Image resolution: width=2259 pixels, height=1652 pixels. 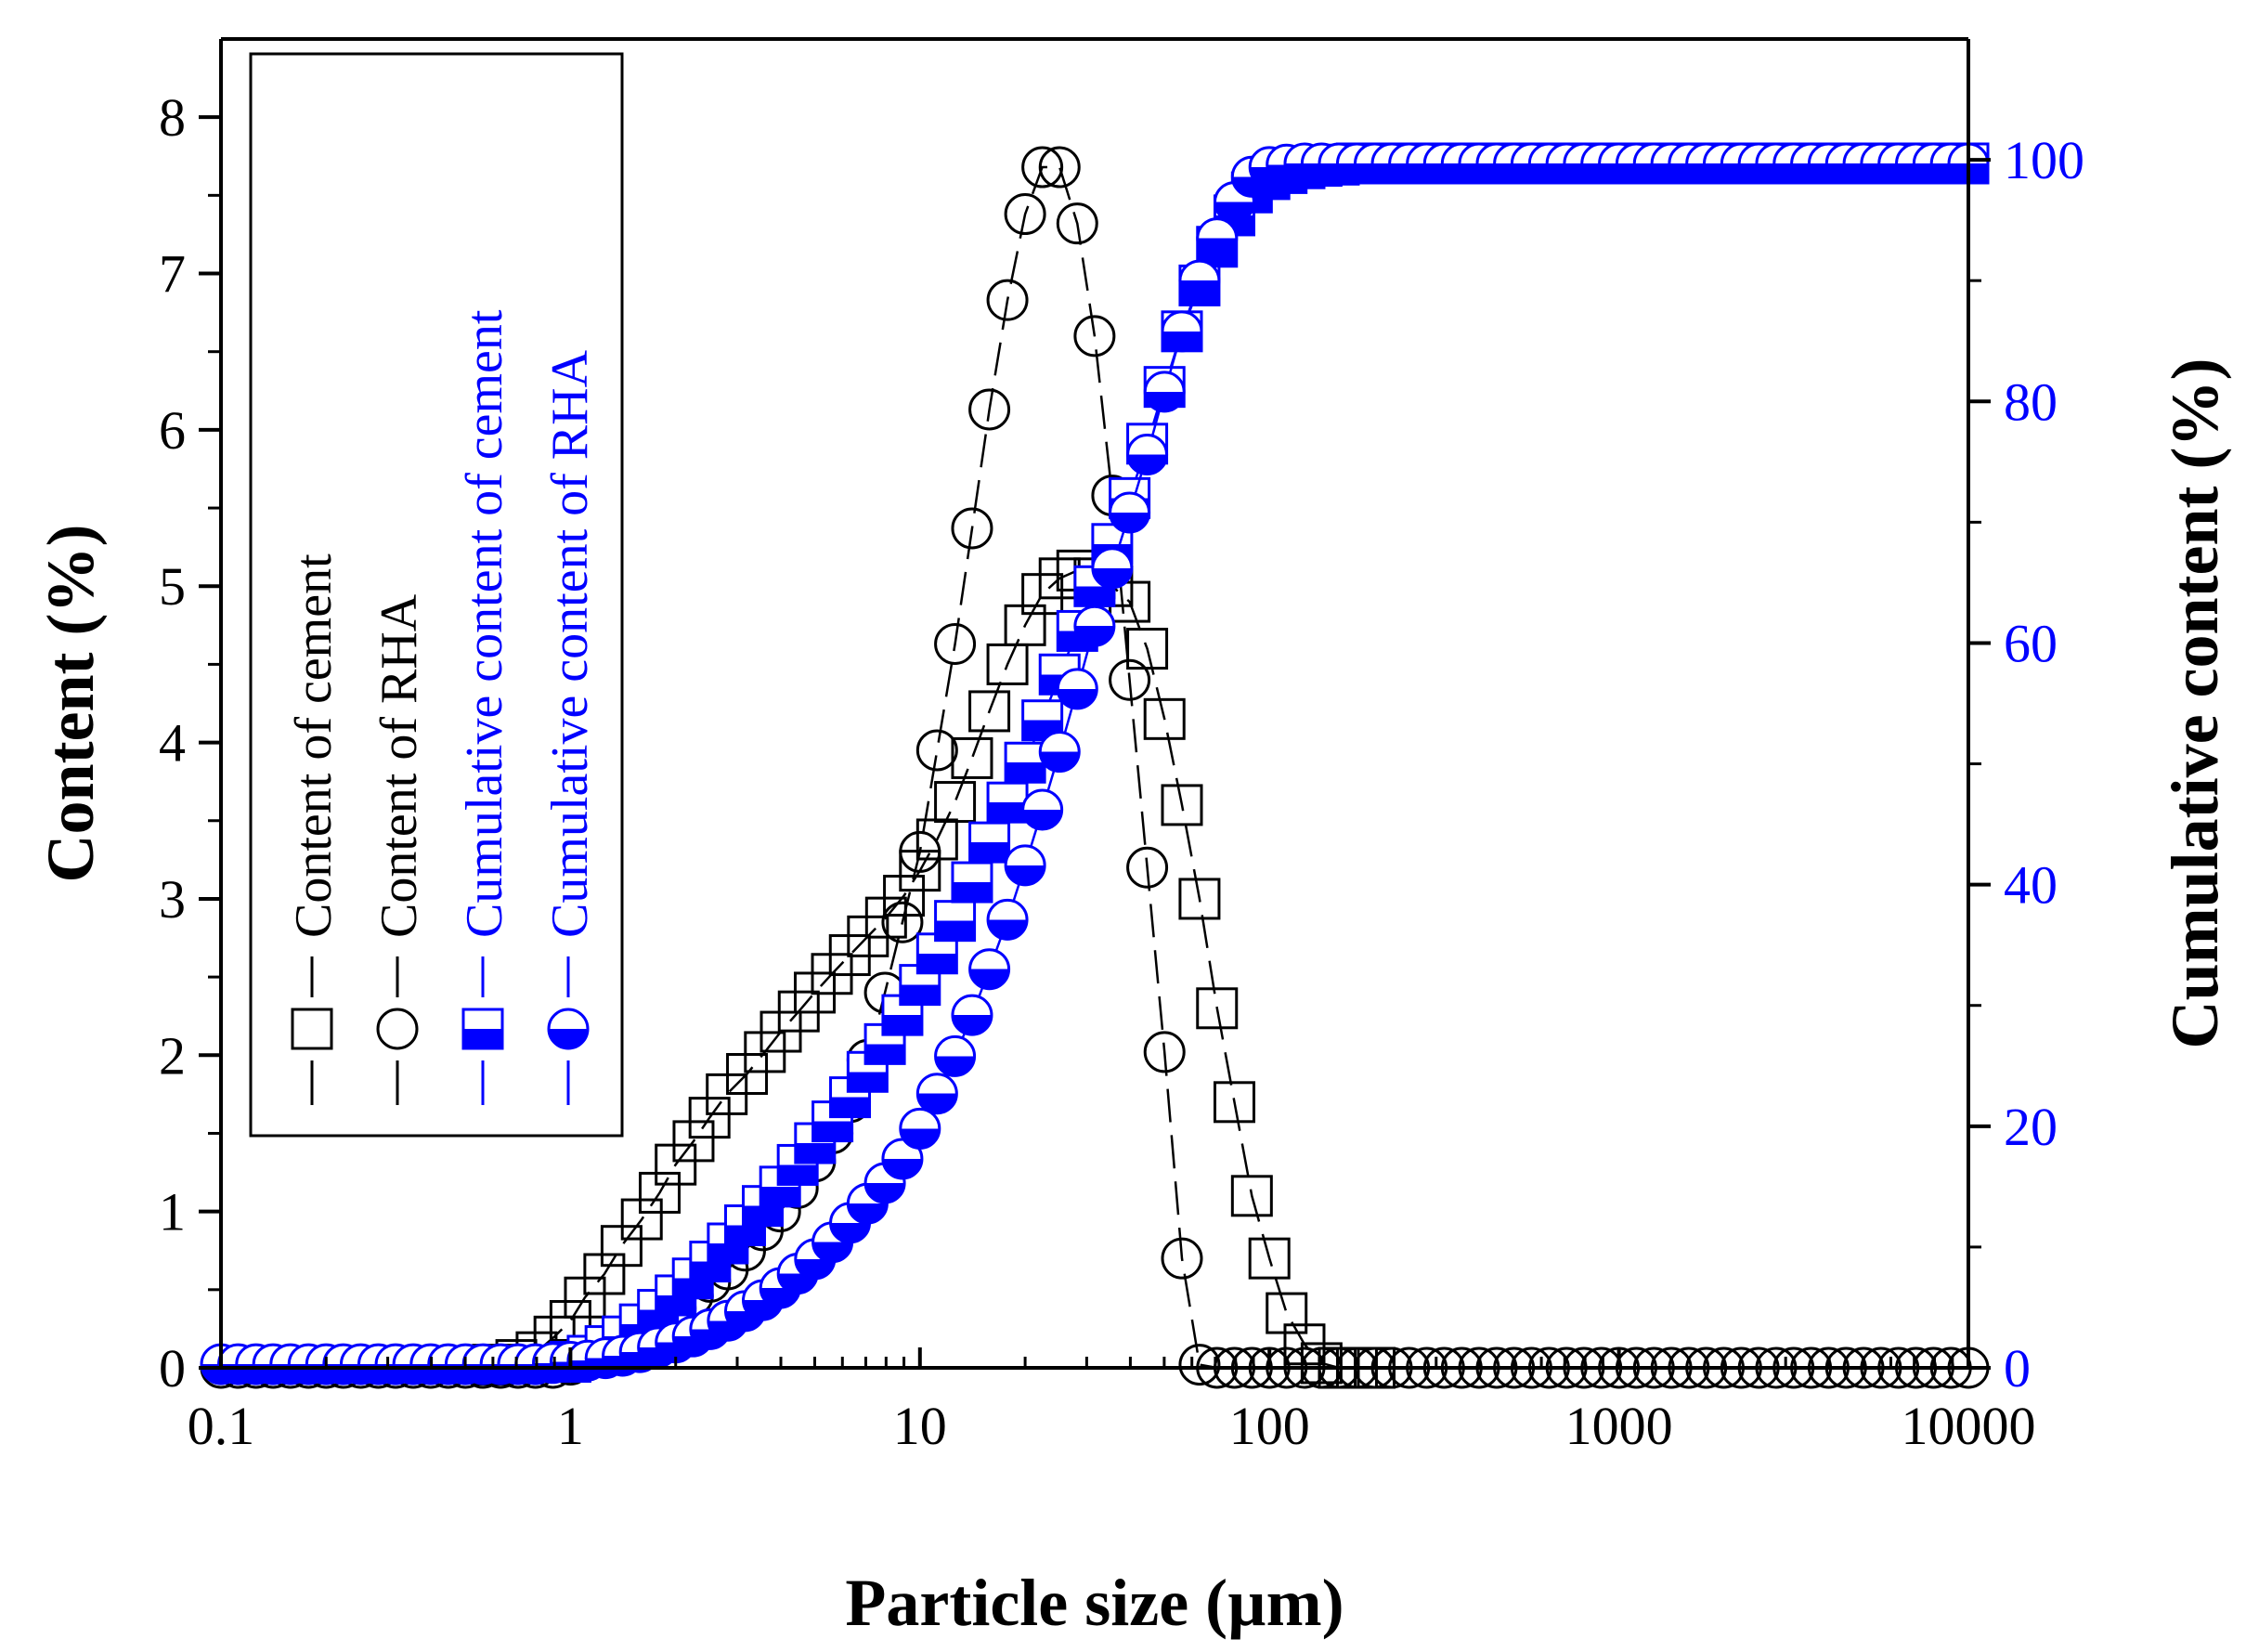 What do you see at coordinates (1269, 1426) in the screenshot?
I see `x-tick-label: 100` at bounding box center [1269, 1426].